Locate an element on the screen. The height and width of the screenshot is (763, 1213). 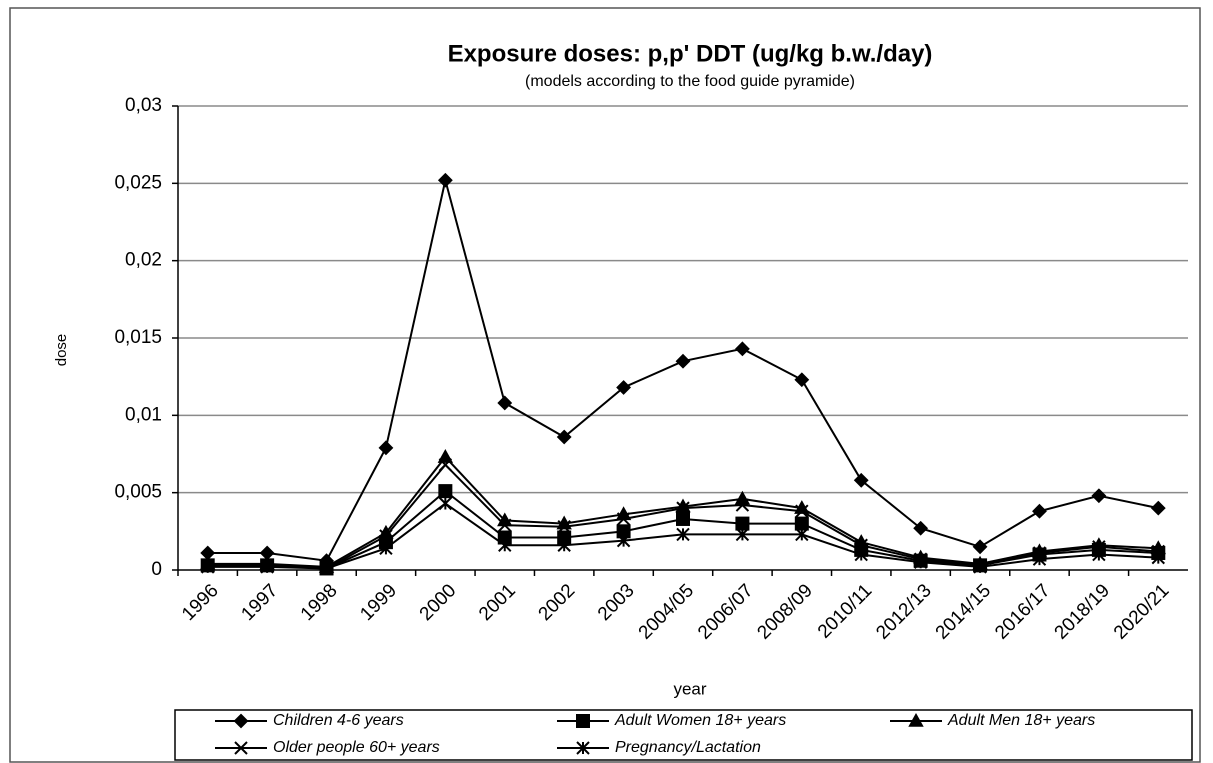
x-tick-label: 1998 is located at coordinates (319, 602).